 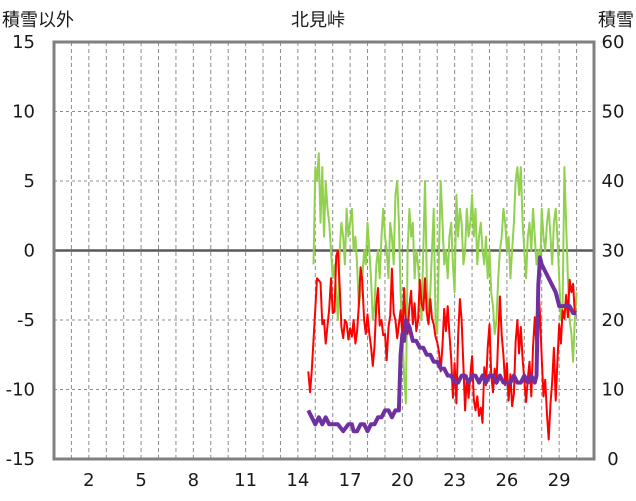 What do you see at coordinates (613, 320) in the screenshot?
I see `right-tick-label: 20` at bounding box center [613, 320].